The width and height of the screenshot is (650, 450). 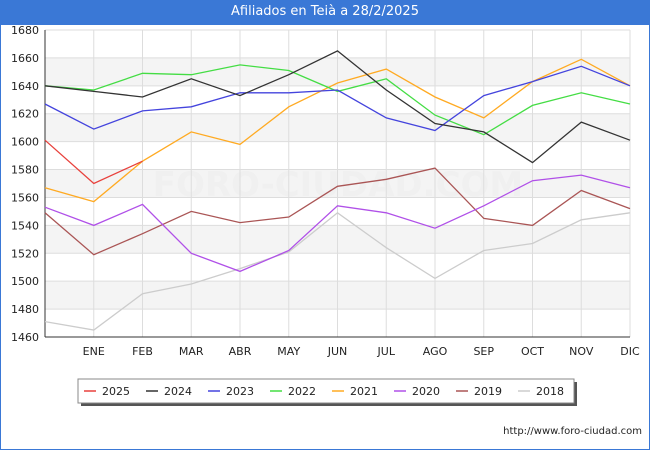 I want to click on x-tick-label: ABR, so click(x=240, y=351).